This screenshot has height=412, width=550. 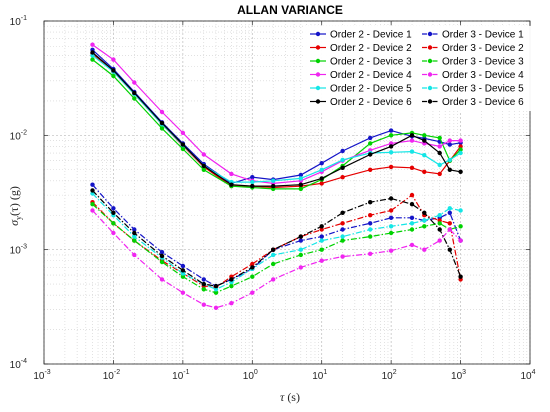 I want to click on x-tick-label: 10⁻¹, so click(x=180, y=375).